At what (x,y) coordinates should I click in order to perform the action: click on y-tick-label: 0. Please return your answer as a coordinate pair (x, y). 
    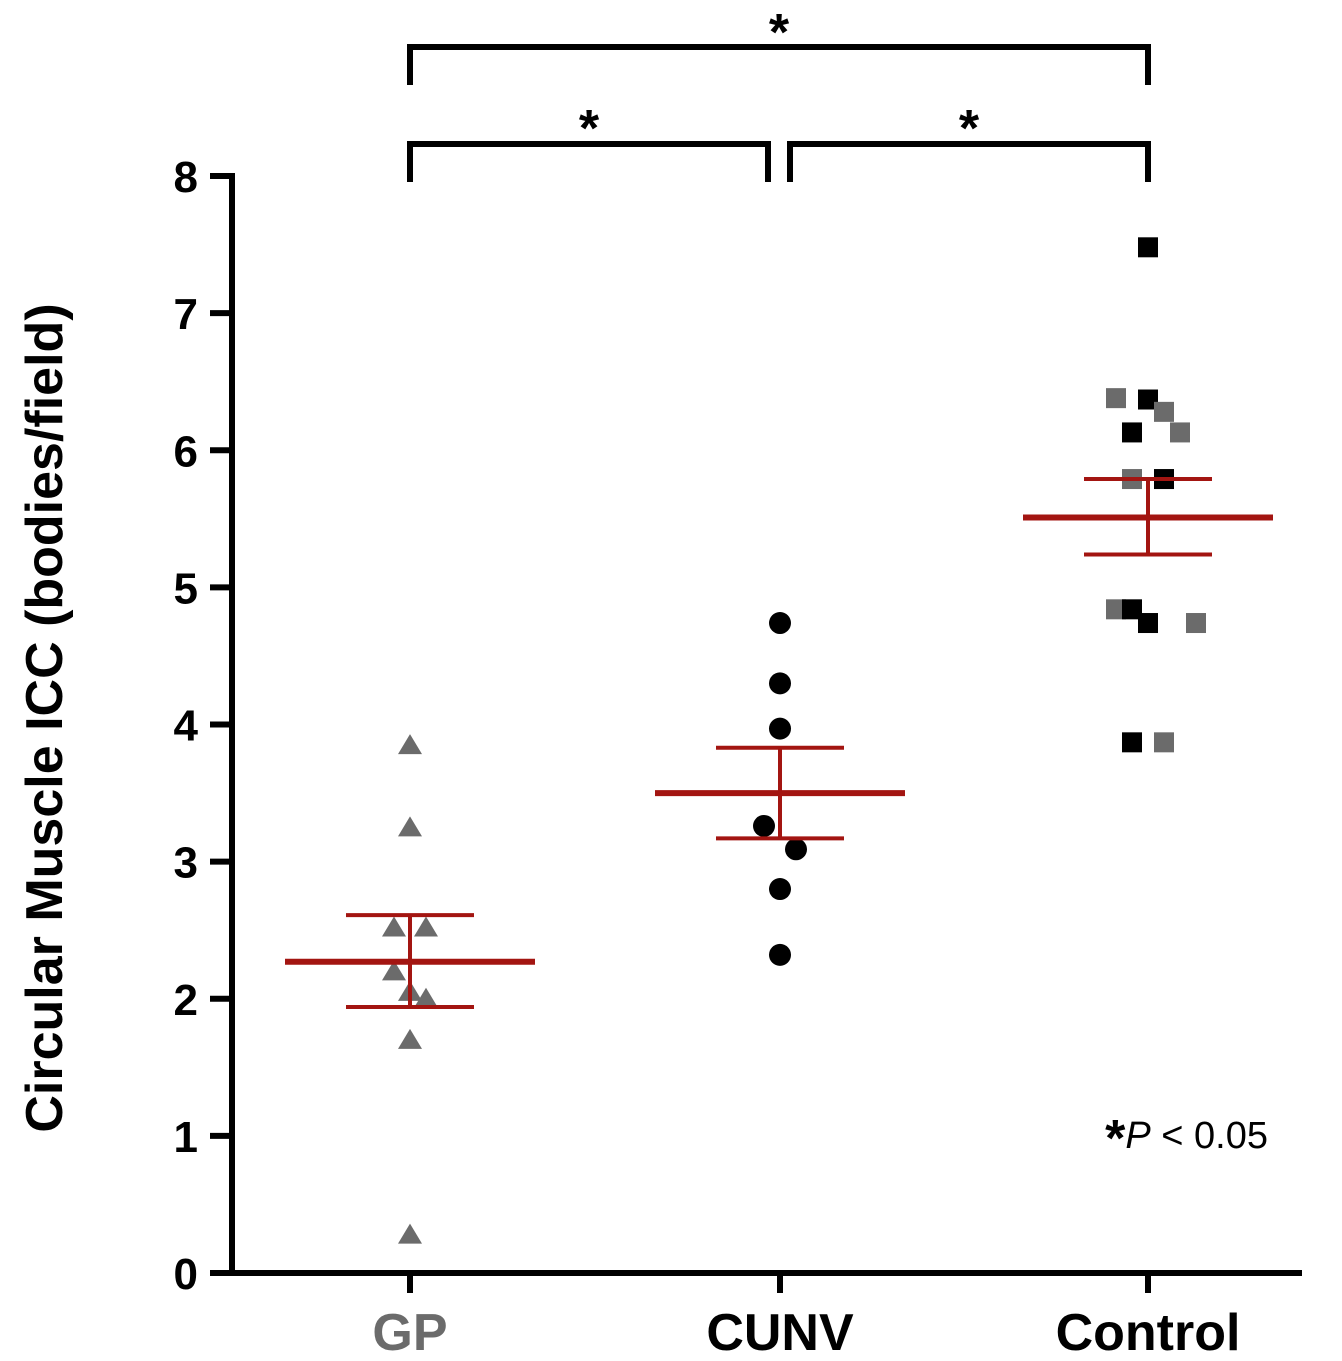
    Looking at the image, I should click on (186, 1274).